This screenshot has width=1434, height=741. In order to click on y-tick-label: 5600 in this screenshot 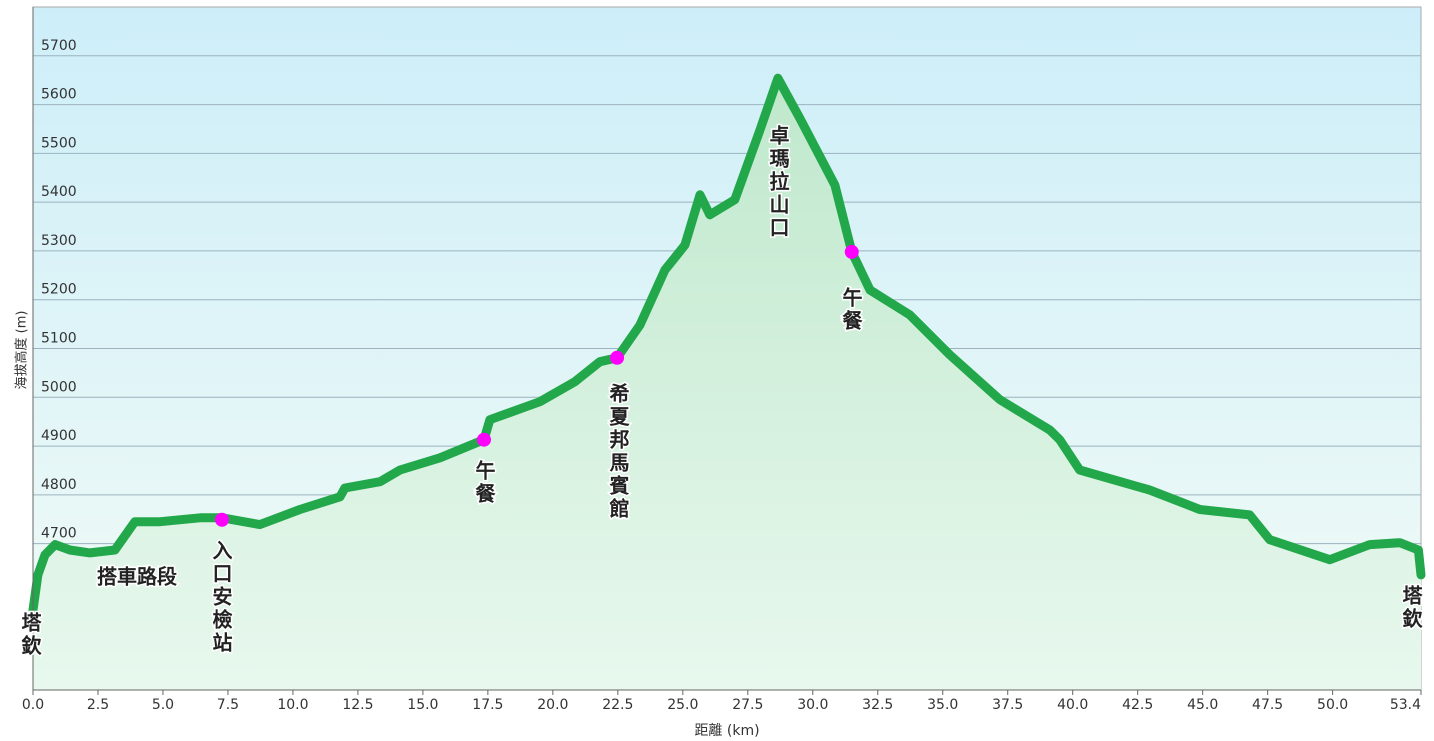, I will do `click(59, 95)`.